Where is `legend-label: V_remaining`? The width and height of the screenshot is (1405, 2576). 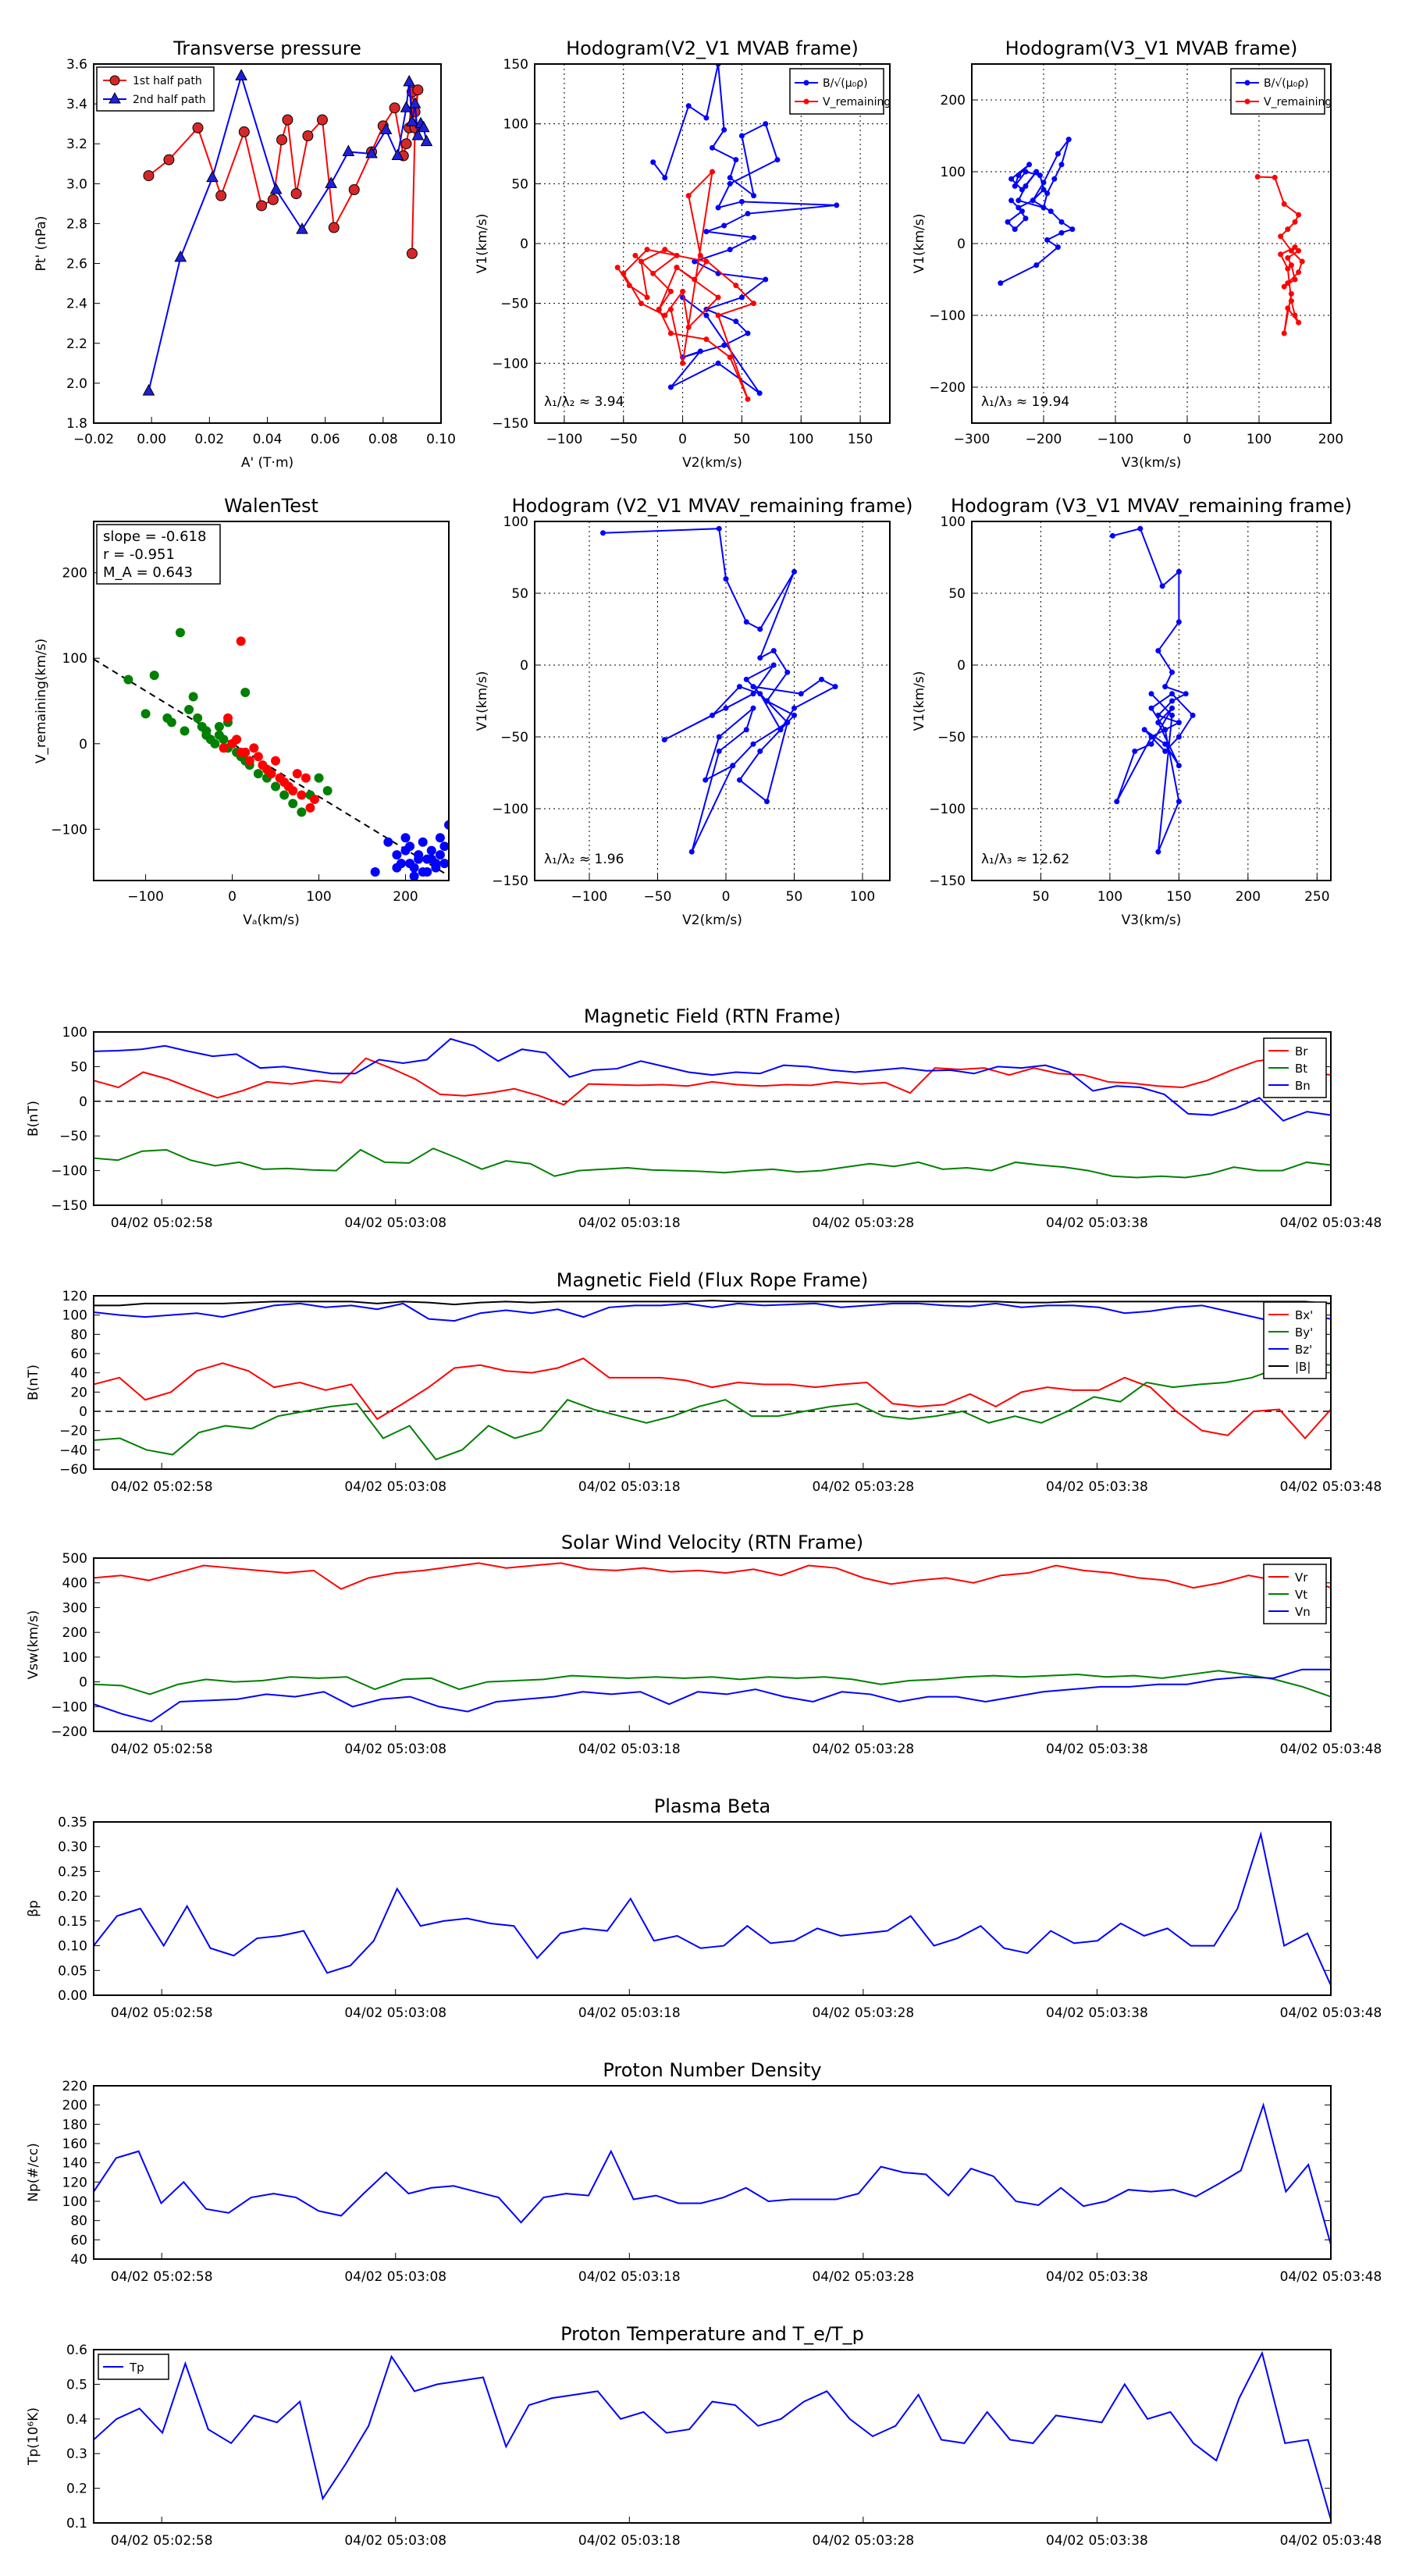 legend-label: V_remaining is located at coordinates (1298, 102).